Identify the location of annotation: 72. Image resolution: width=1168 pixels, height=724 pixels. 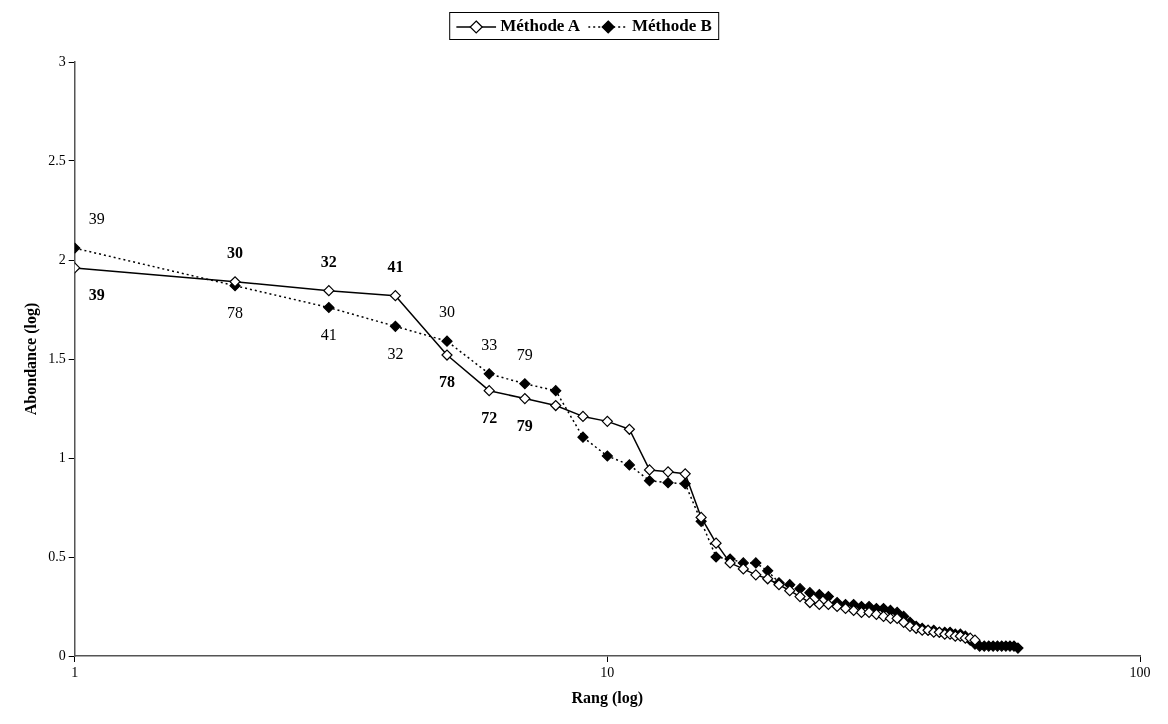
(489, 417).